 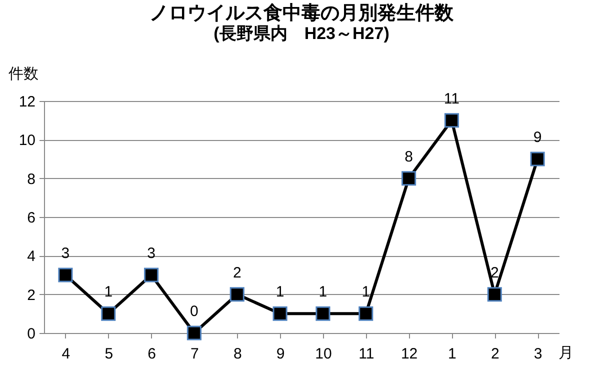 I want to click on x-tick-label: 5, so click(x=109, y=354).